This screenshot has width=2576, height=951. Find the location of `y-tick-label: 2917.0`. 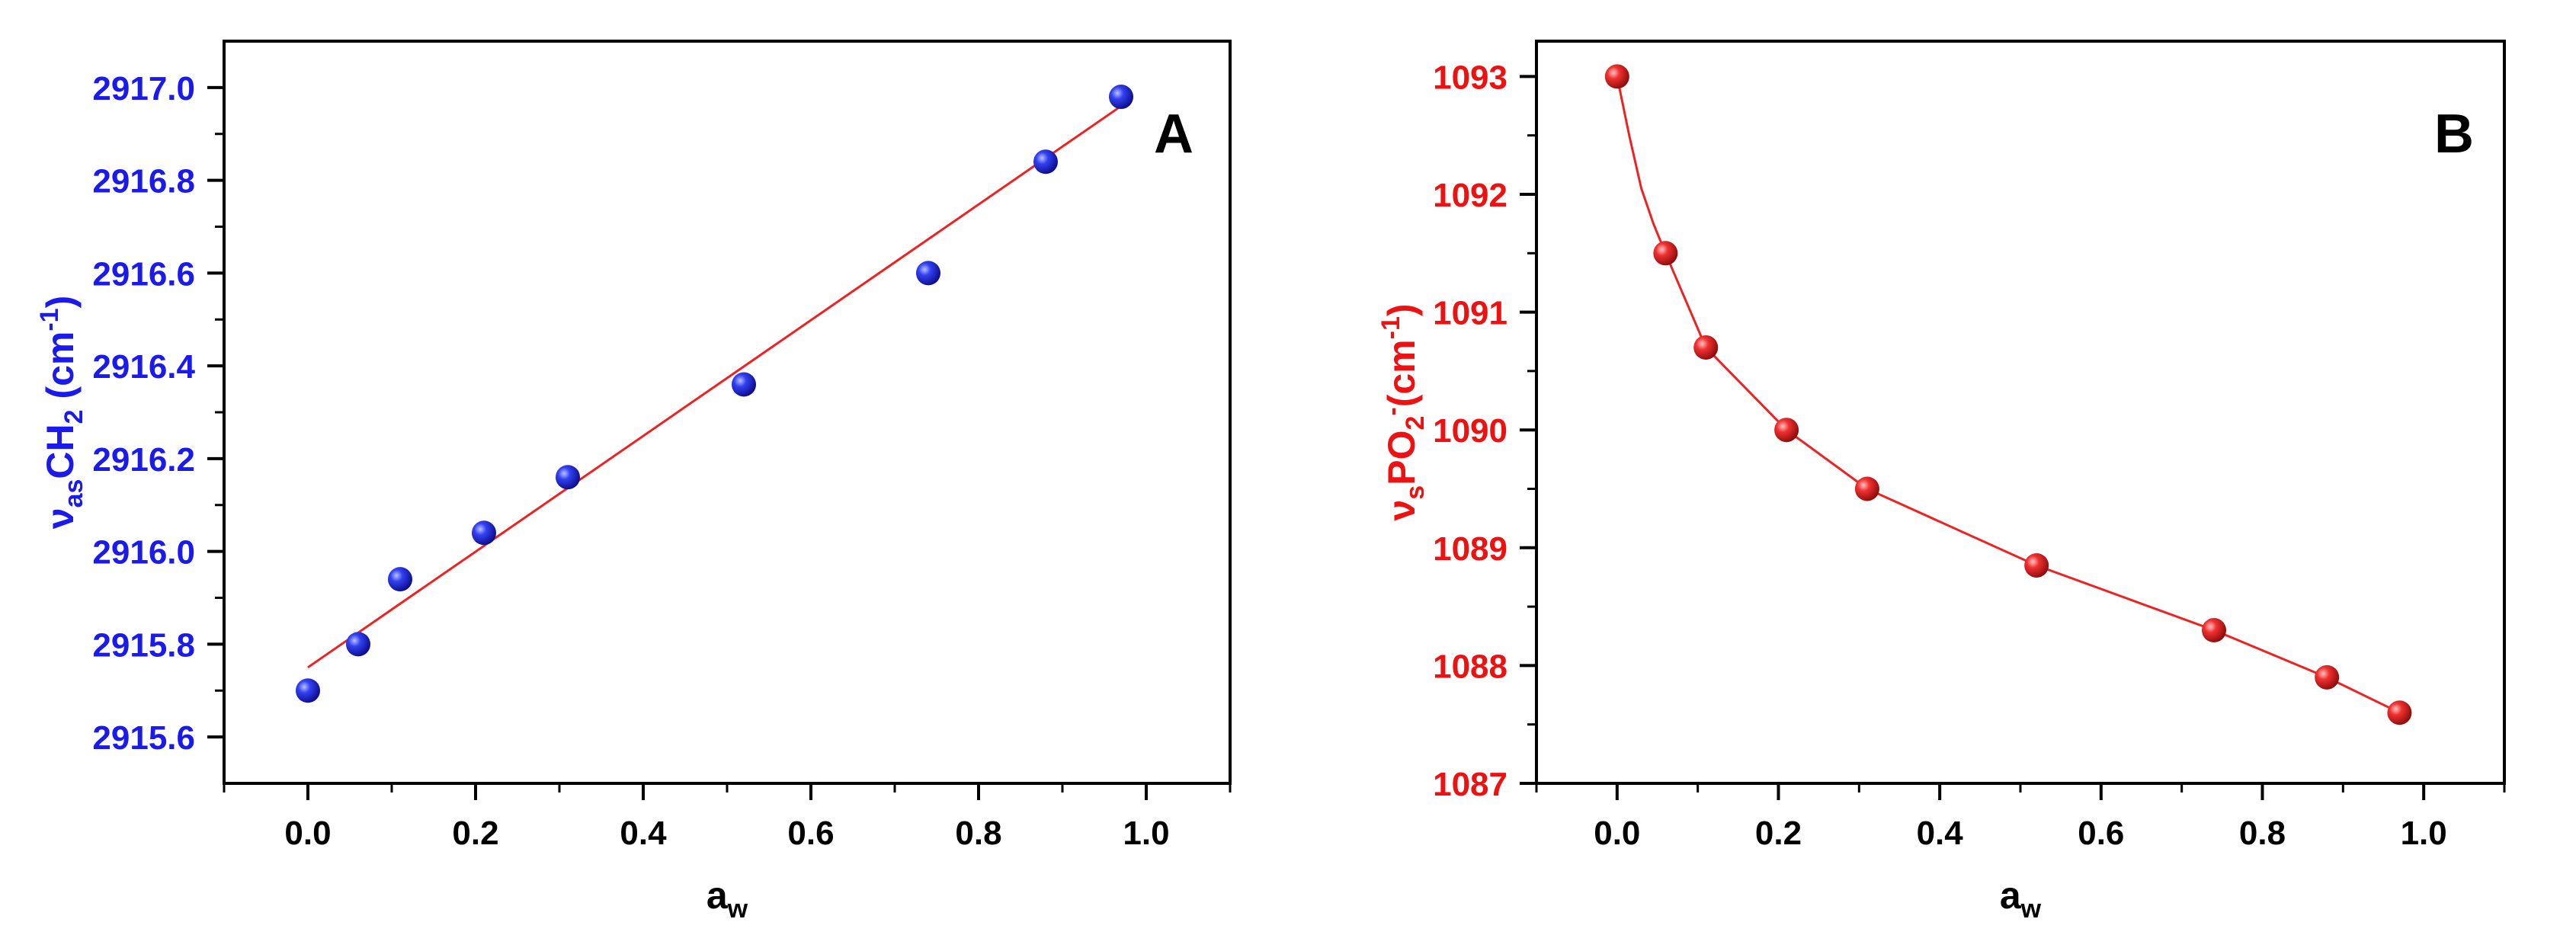

y-tick-label: 2917.0 is located at coordinates (143, 88).